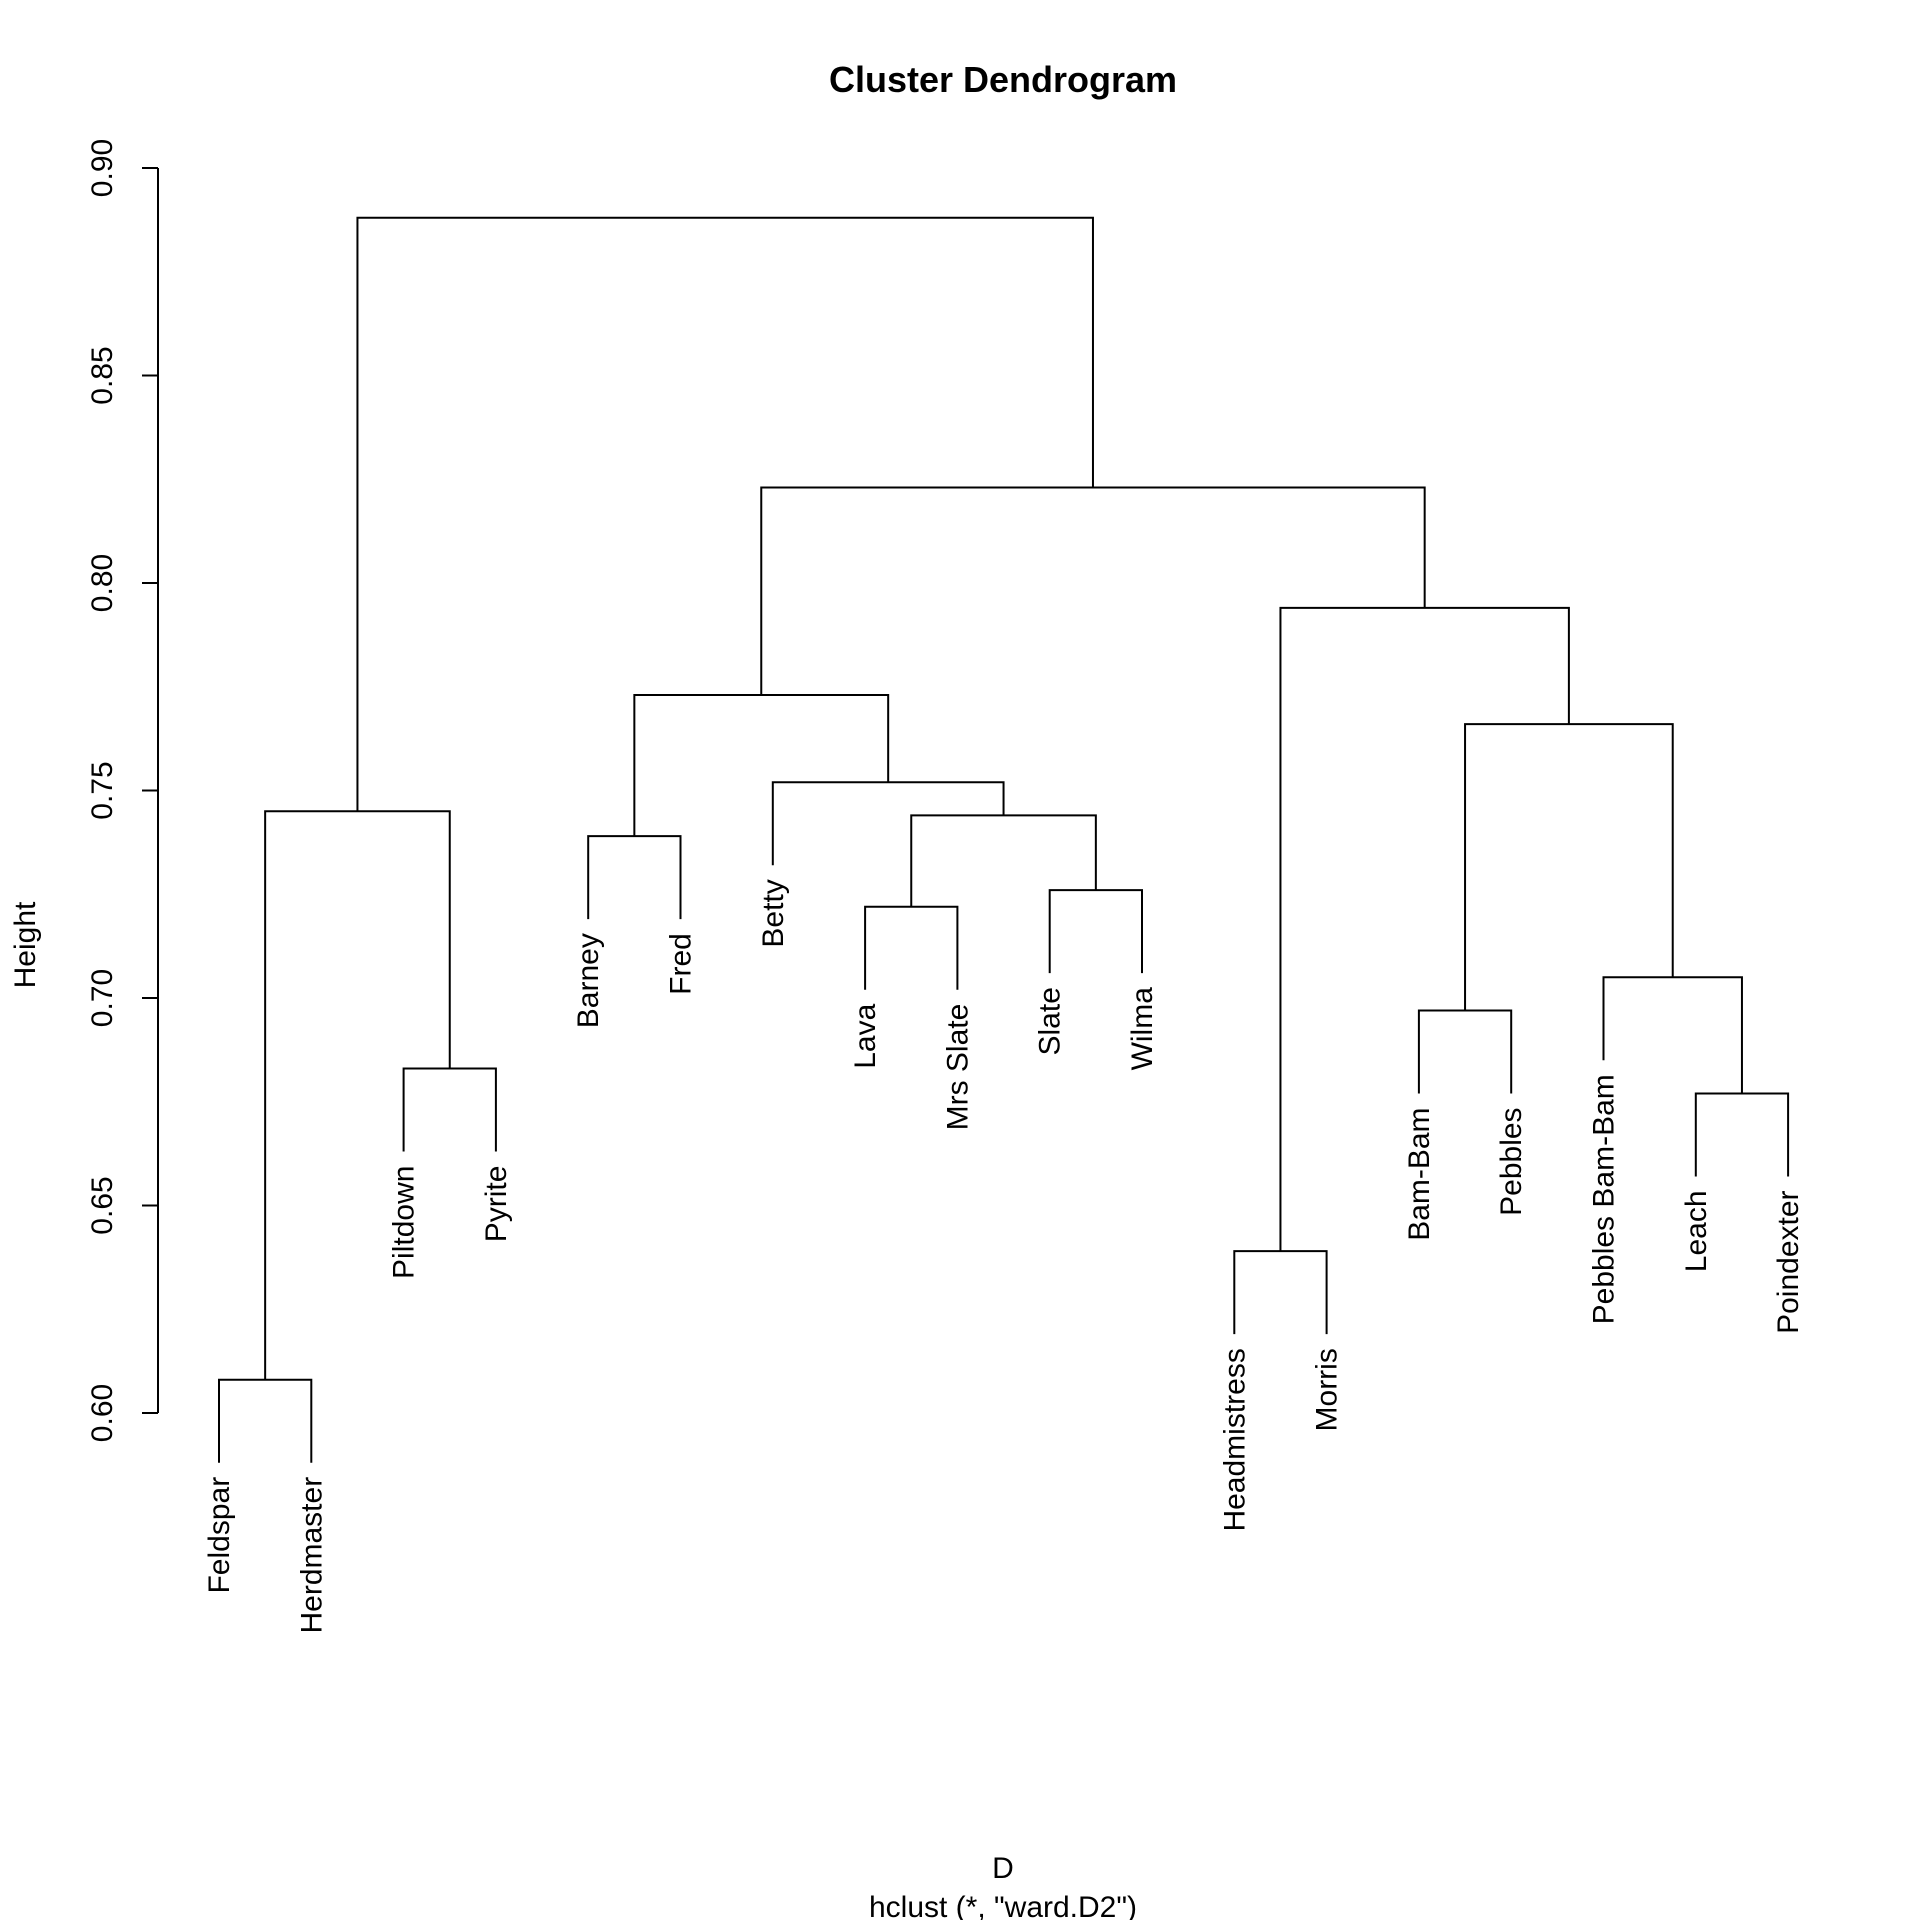 The height and width of the screenshot is (1920, 1920). What do you see at coordinates (1050, 1021) in the screenshot?
I see `leaf-label: Slate` at bounding box center [1050, 1021].